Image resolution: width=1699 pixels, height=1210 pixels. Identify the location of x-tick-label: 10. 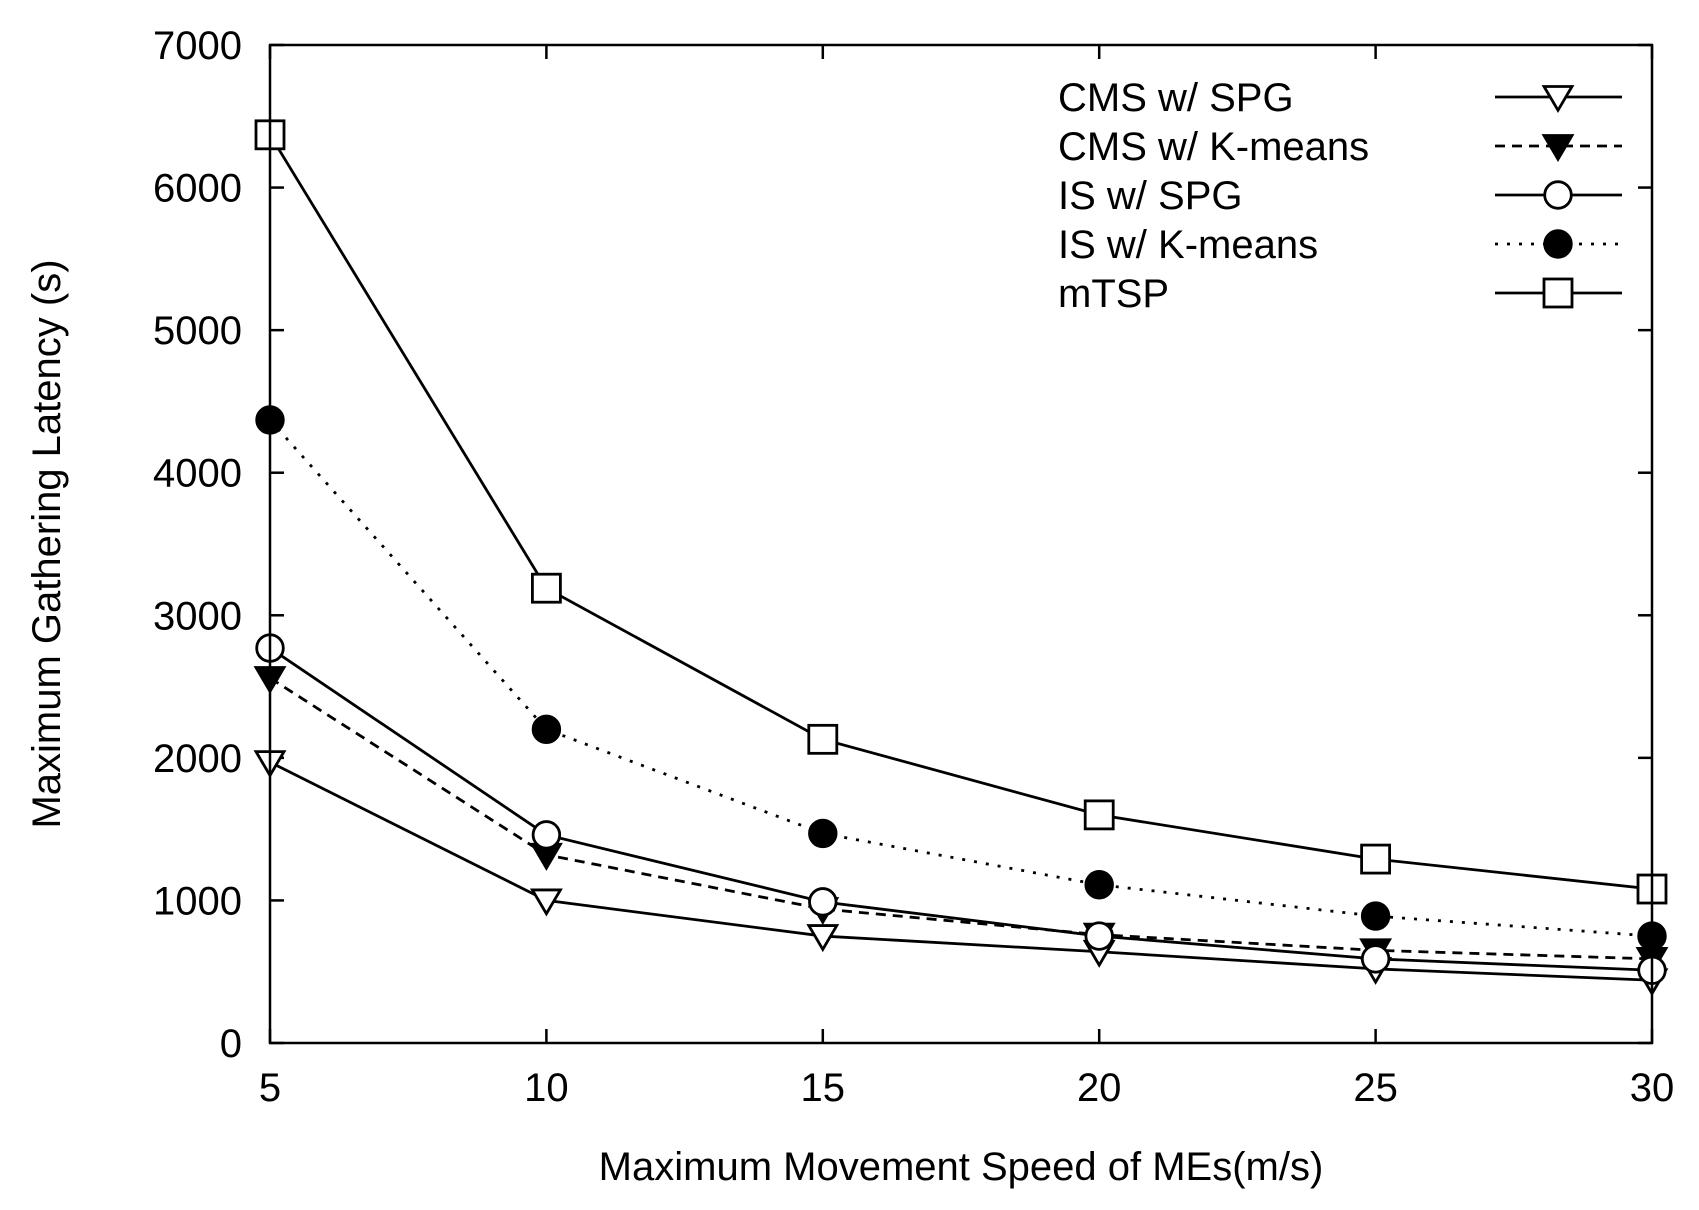
(546, 1088).